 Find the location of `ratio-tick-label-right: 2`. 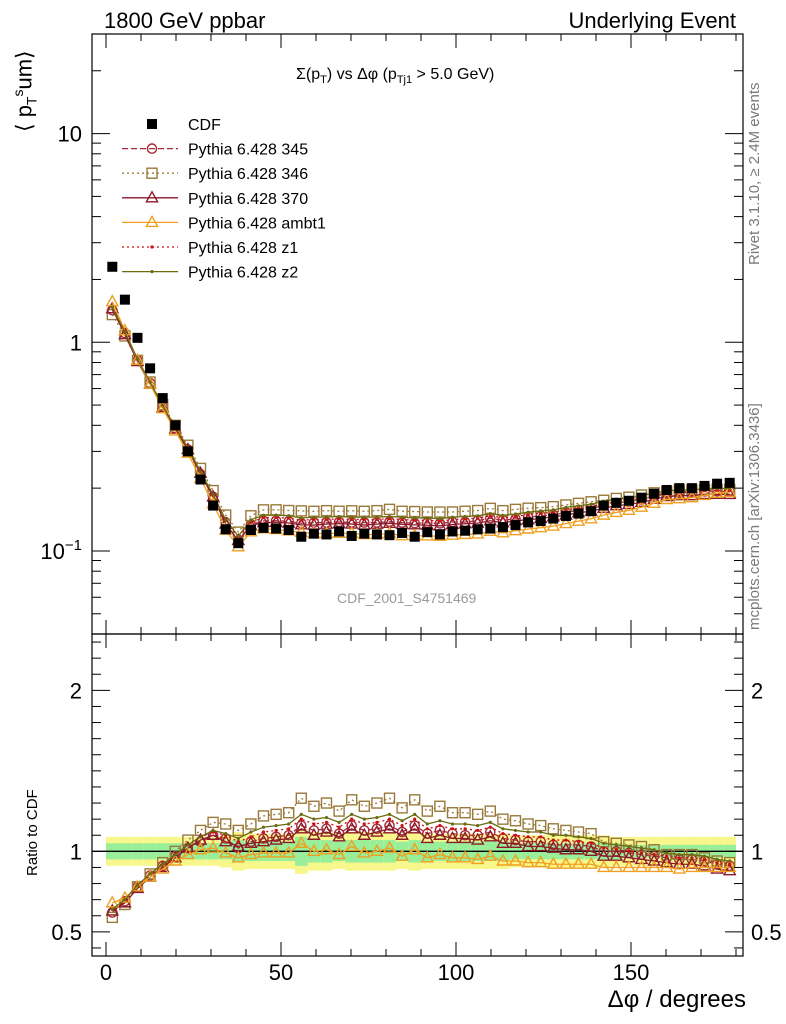

ratio-tick-label-right: 2 is located at coordinates (757, 690).